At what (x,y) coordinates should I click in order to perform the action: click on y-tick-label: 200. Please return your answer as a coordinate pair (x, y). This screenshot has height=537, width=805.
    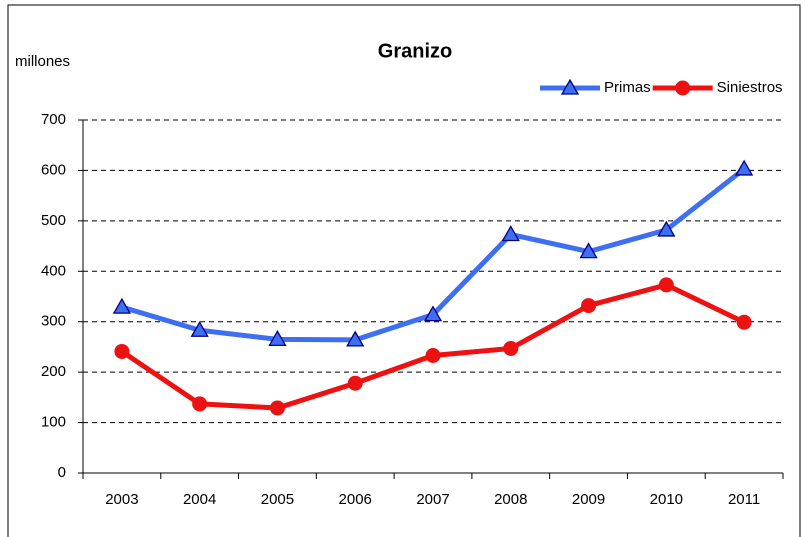
    Looking at the image, I should click on (53, 371).